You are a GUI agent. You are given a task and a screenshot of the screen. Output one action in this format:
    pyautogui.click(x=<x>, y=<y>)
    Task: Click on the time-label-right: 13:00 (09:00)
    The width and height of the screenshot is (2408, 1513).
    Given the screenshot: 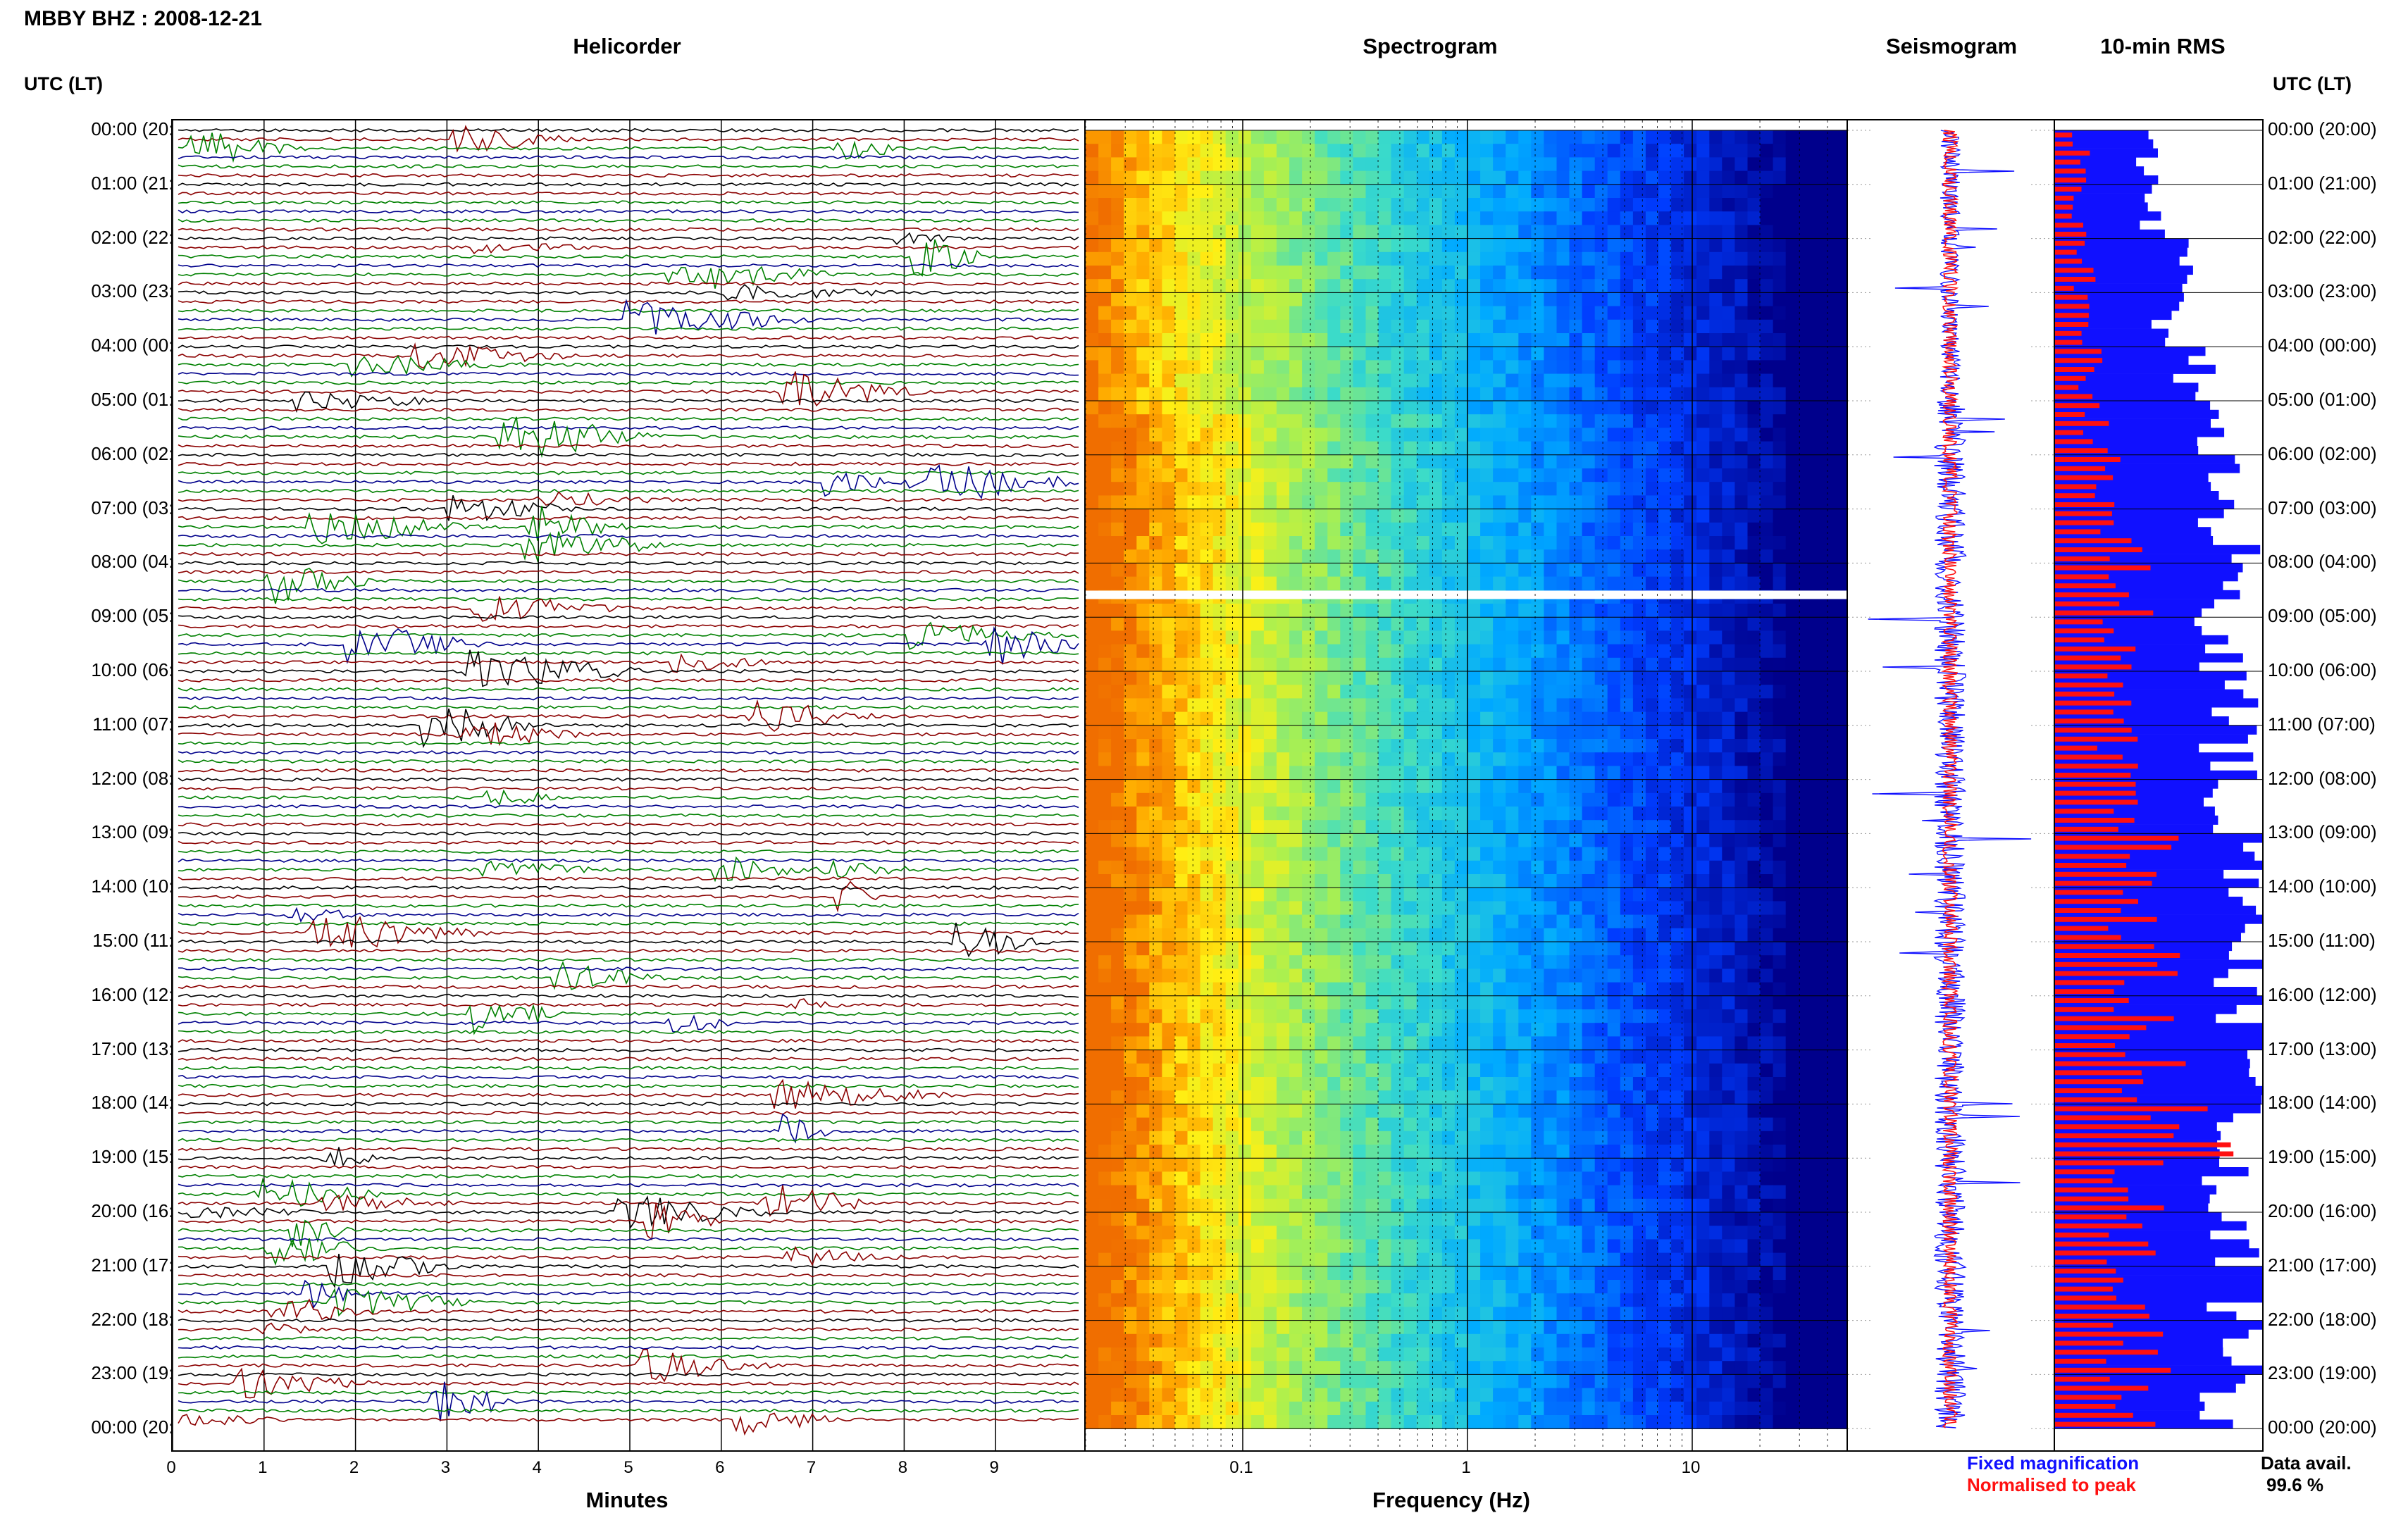 What is the action you would take?
    pyautogui.click(x=2323, y=832)
    